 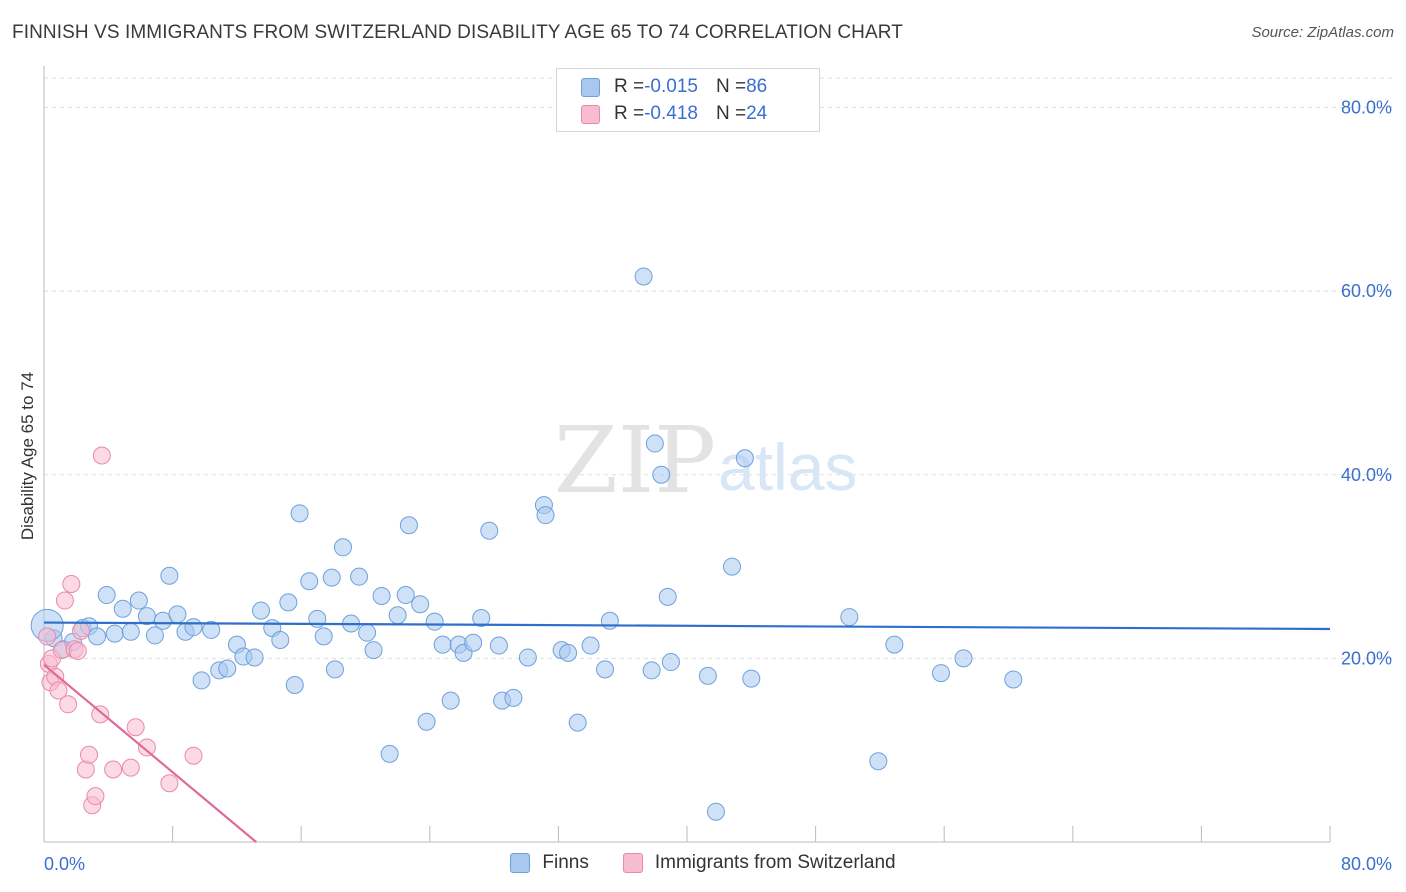 I want to click on watermark-zip: ZIP, so click(x=635, y=460).